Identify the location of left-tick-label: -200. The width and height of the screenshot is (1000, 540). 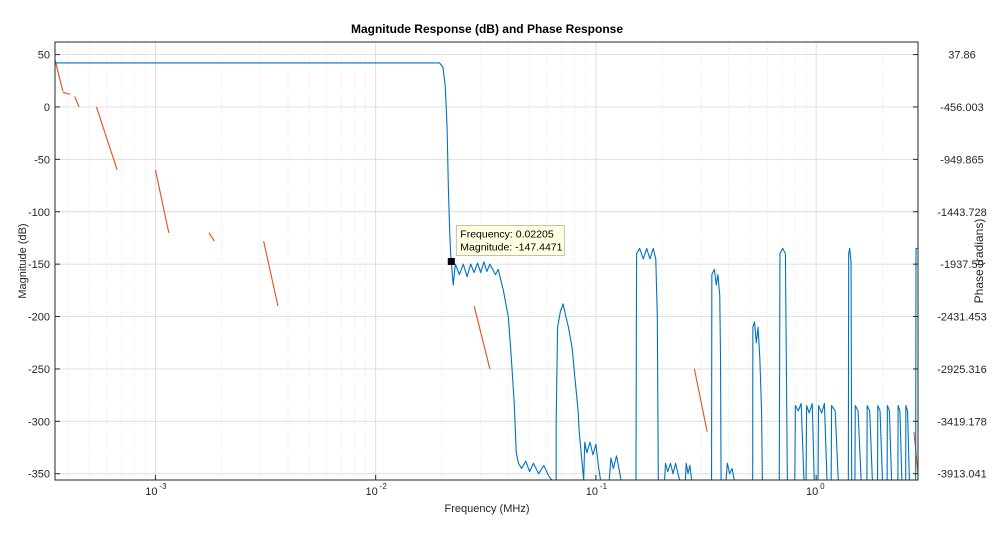
(39, 318).